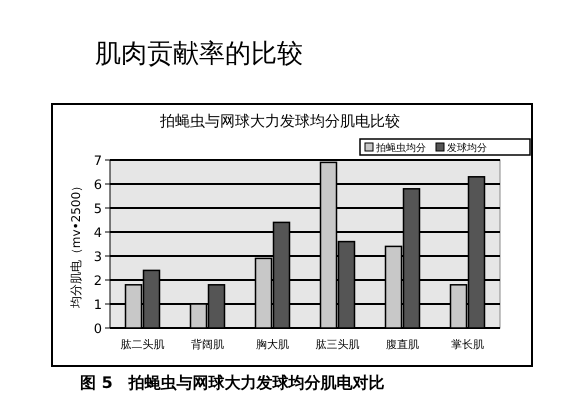  I want to click on y-axis-title: 均分肌电（mv•2500）, so click(76, 245).